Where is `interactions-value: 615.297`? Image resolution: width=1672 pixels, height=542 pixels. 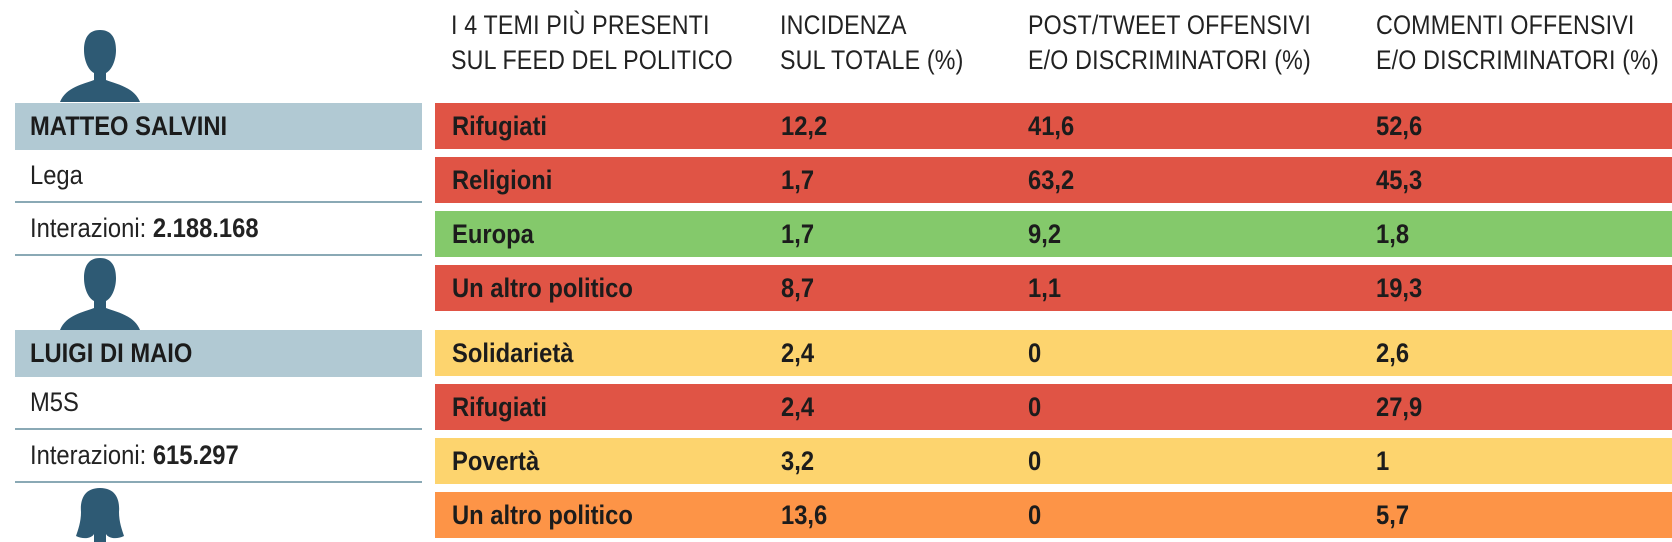
interactions-value: 615.297 is located at coordinates (195, 455).